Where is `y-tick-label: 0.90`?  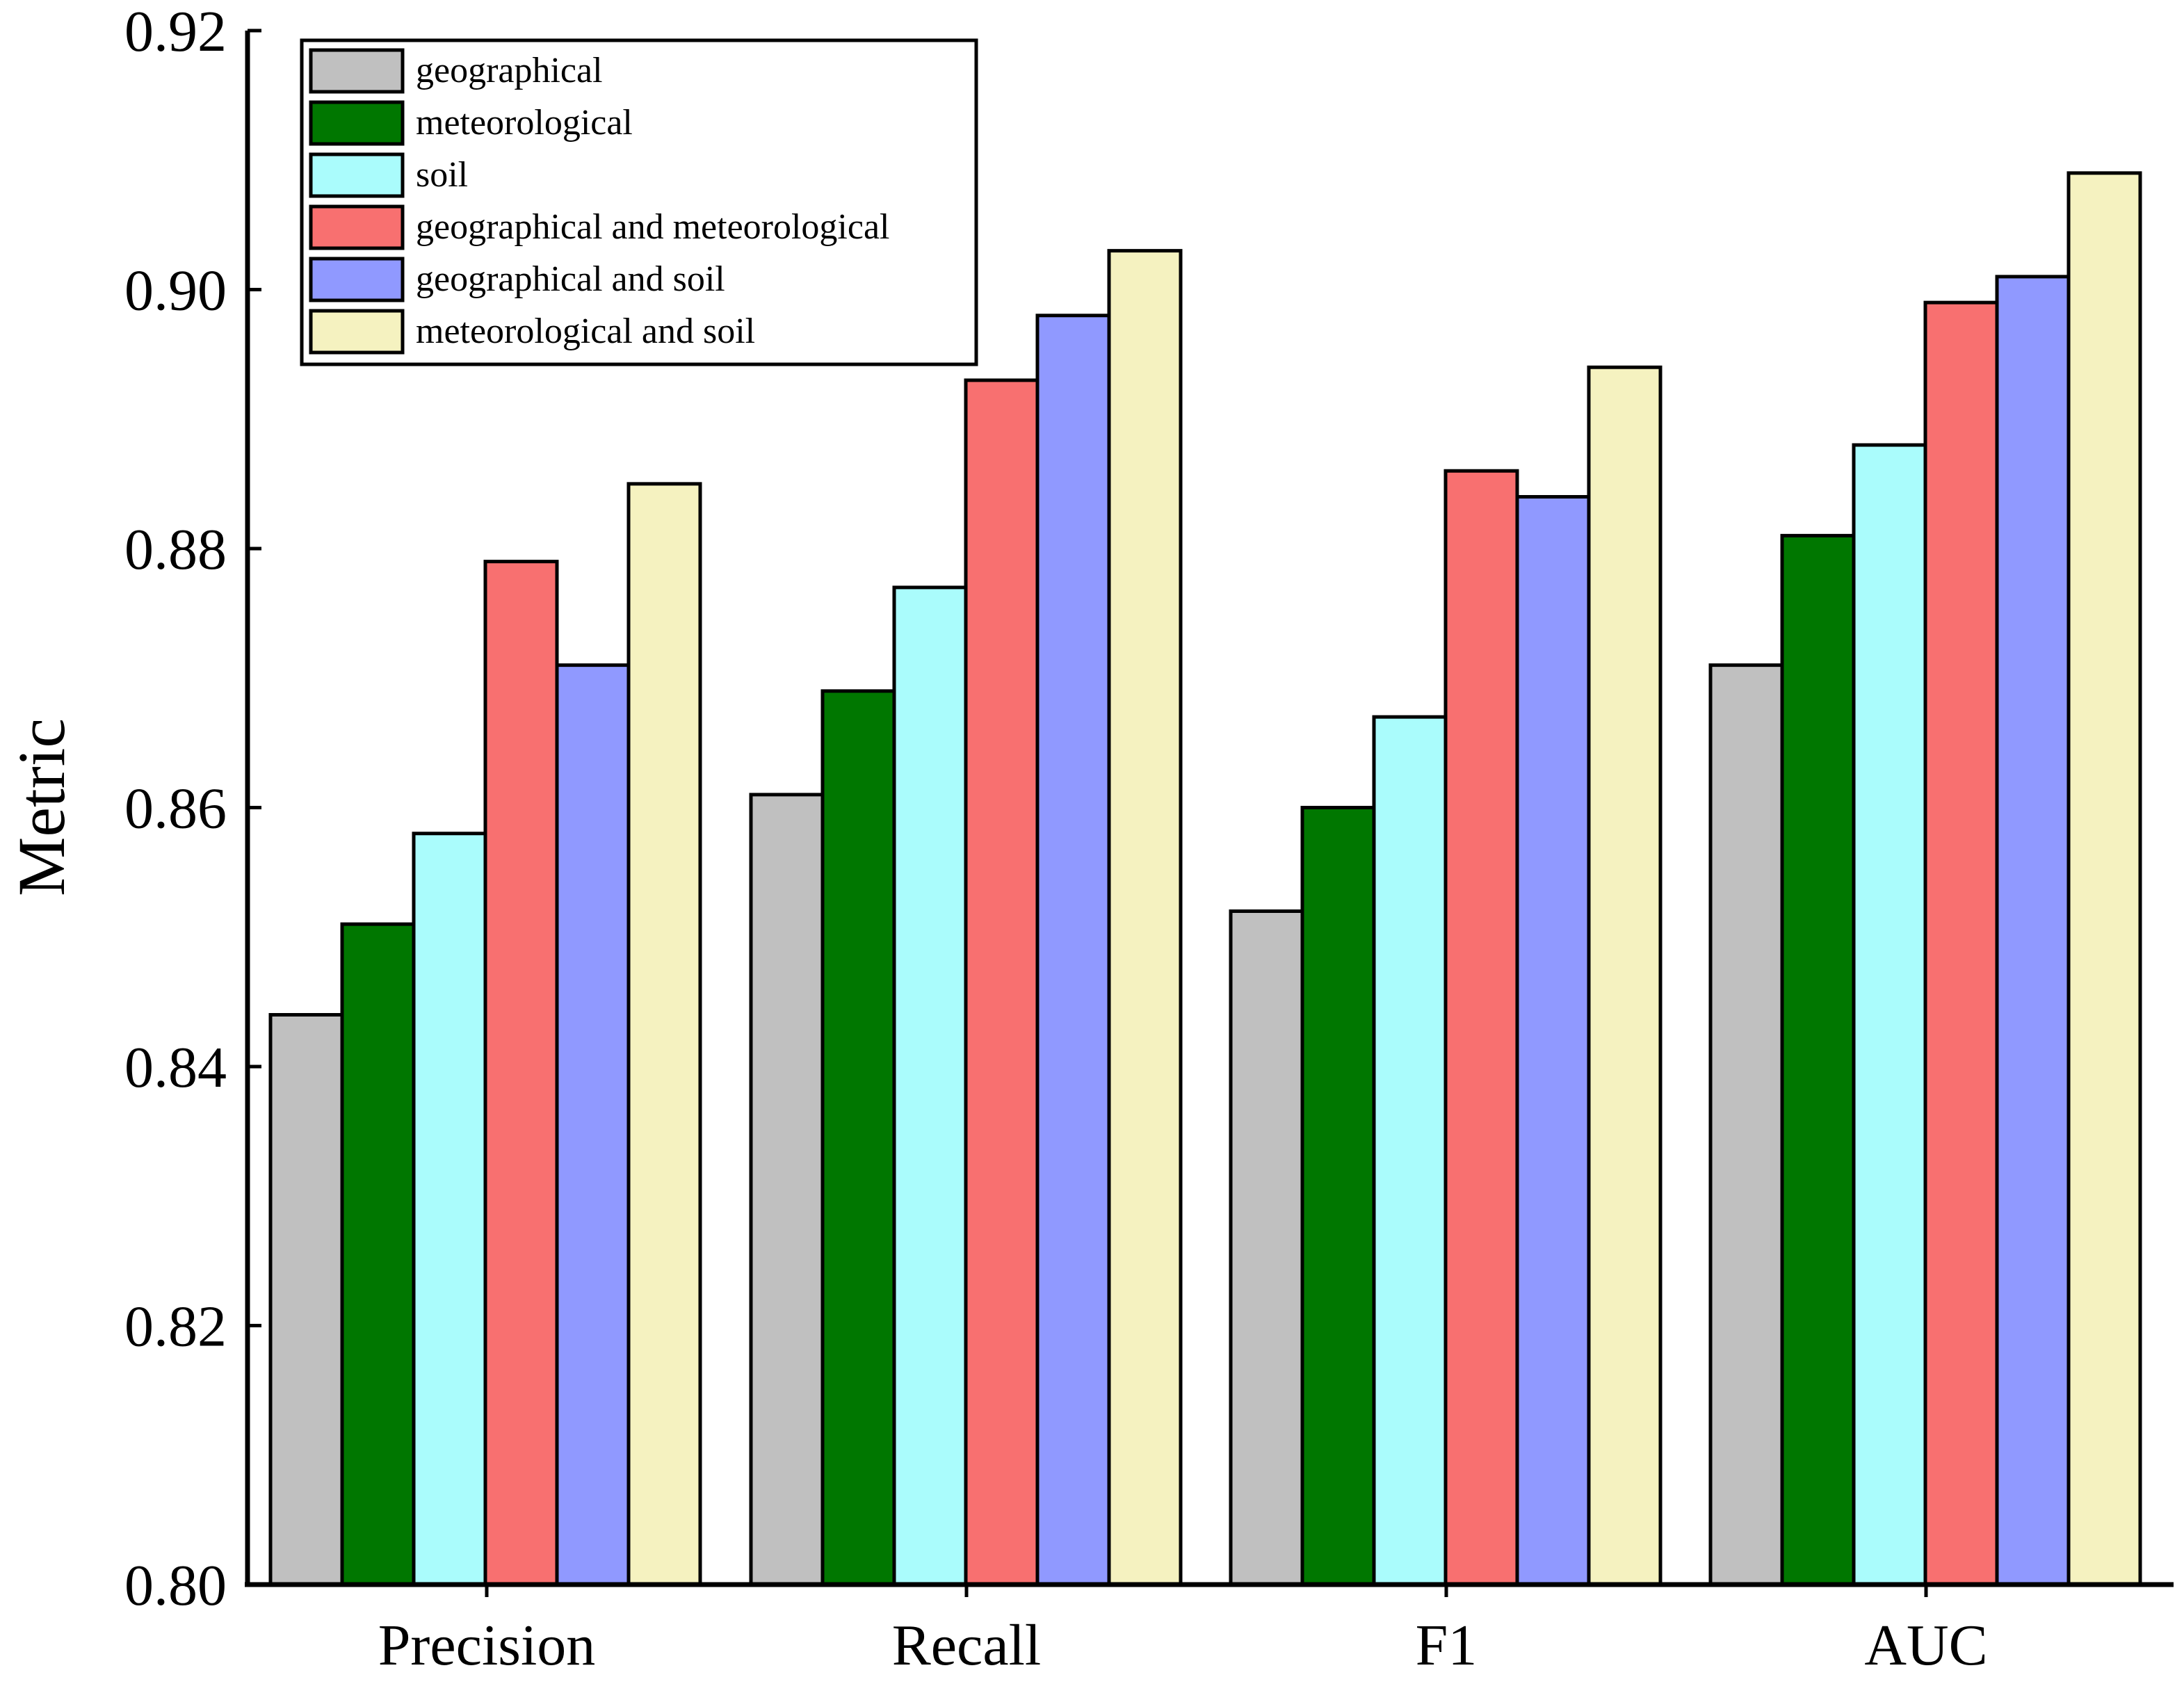
y-tick-label: 0.90 is located at coordinates (175, 291).